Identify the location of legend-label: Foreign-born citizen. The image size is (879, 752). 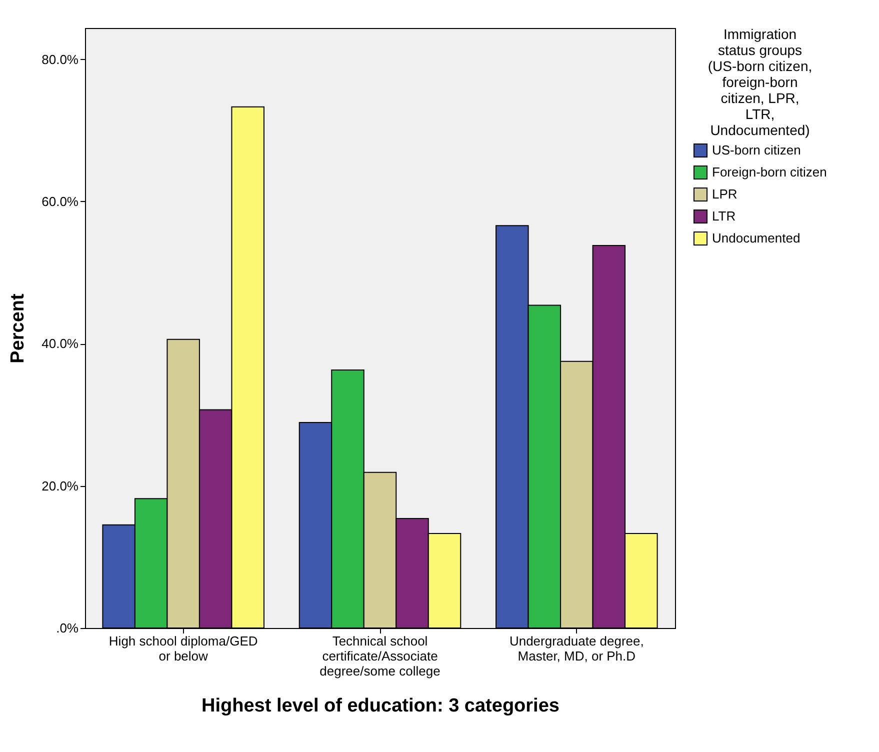
(769, 172).